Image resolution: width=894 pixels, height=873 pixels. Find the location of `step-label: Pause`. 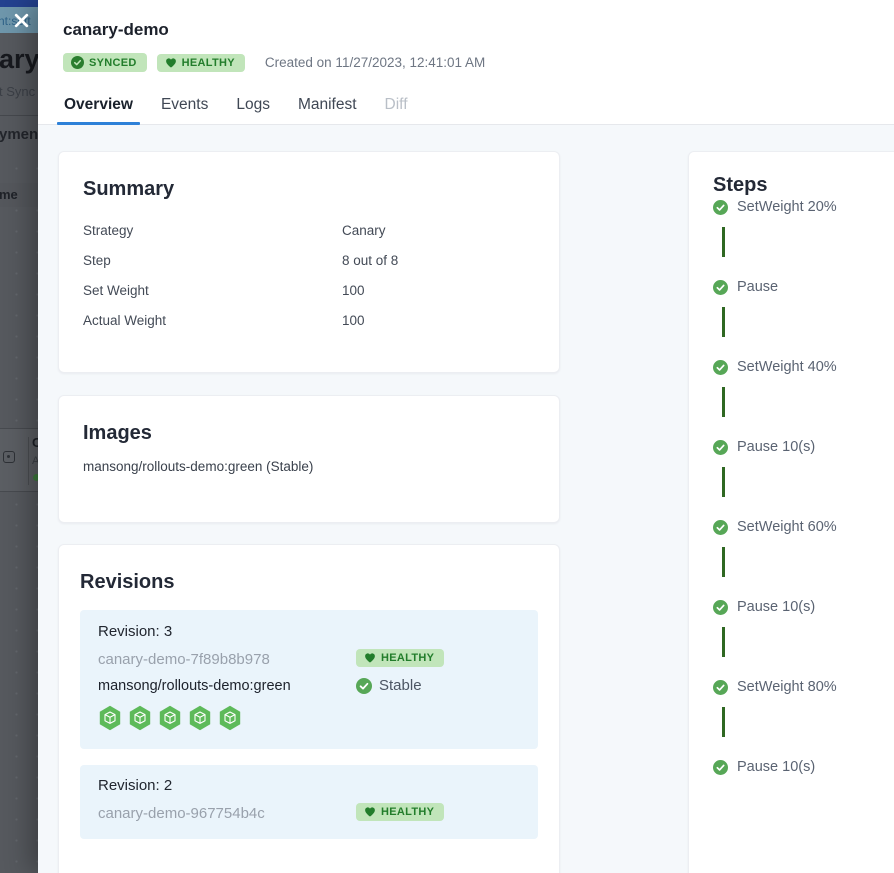

step-label: Pause is located at coordinates (758, 287).